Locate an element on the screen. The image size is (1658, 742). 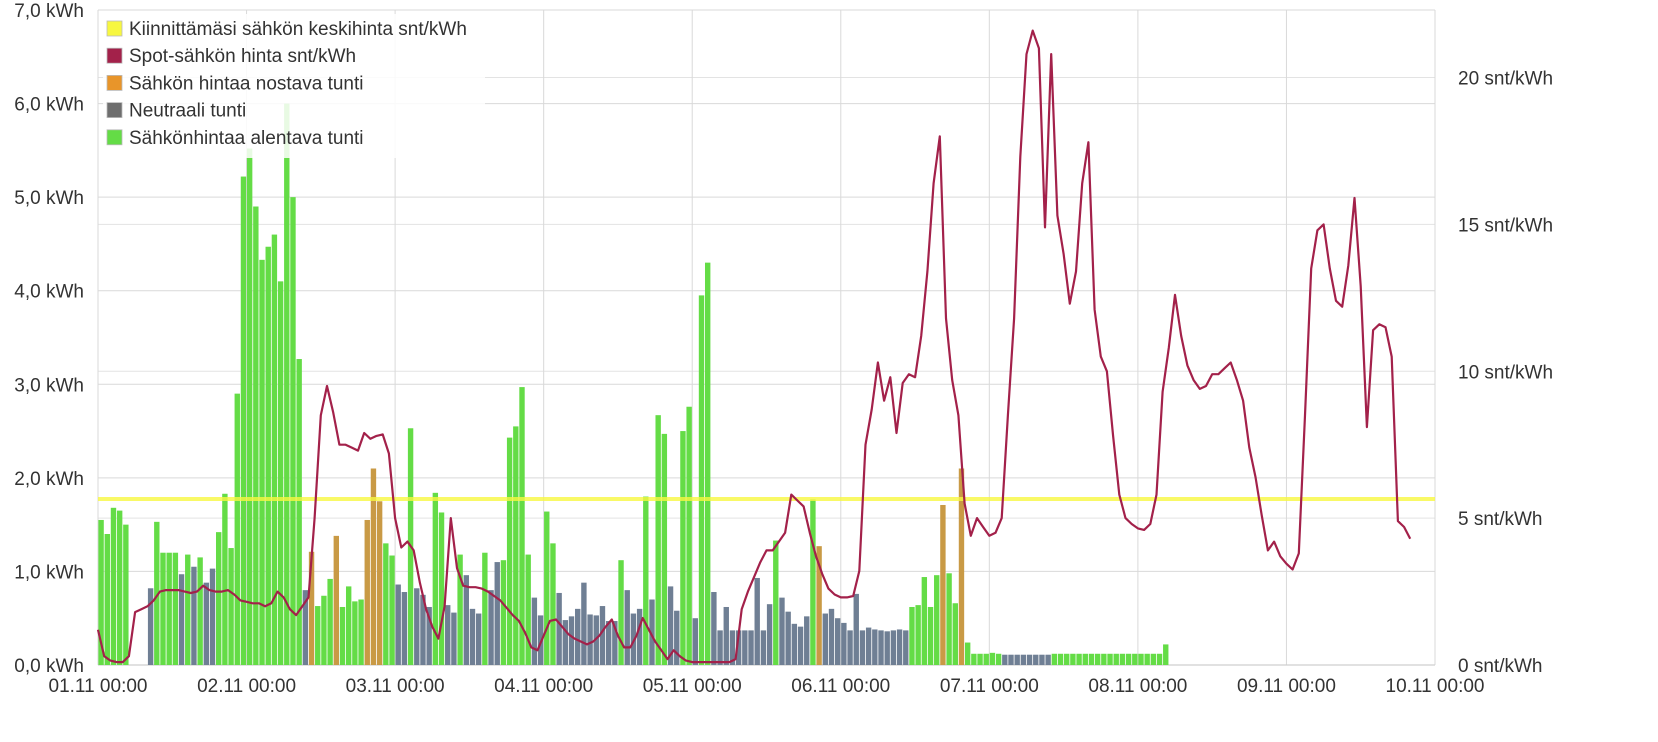
legend-swatch-fixed is located at coordinates (114, 28).